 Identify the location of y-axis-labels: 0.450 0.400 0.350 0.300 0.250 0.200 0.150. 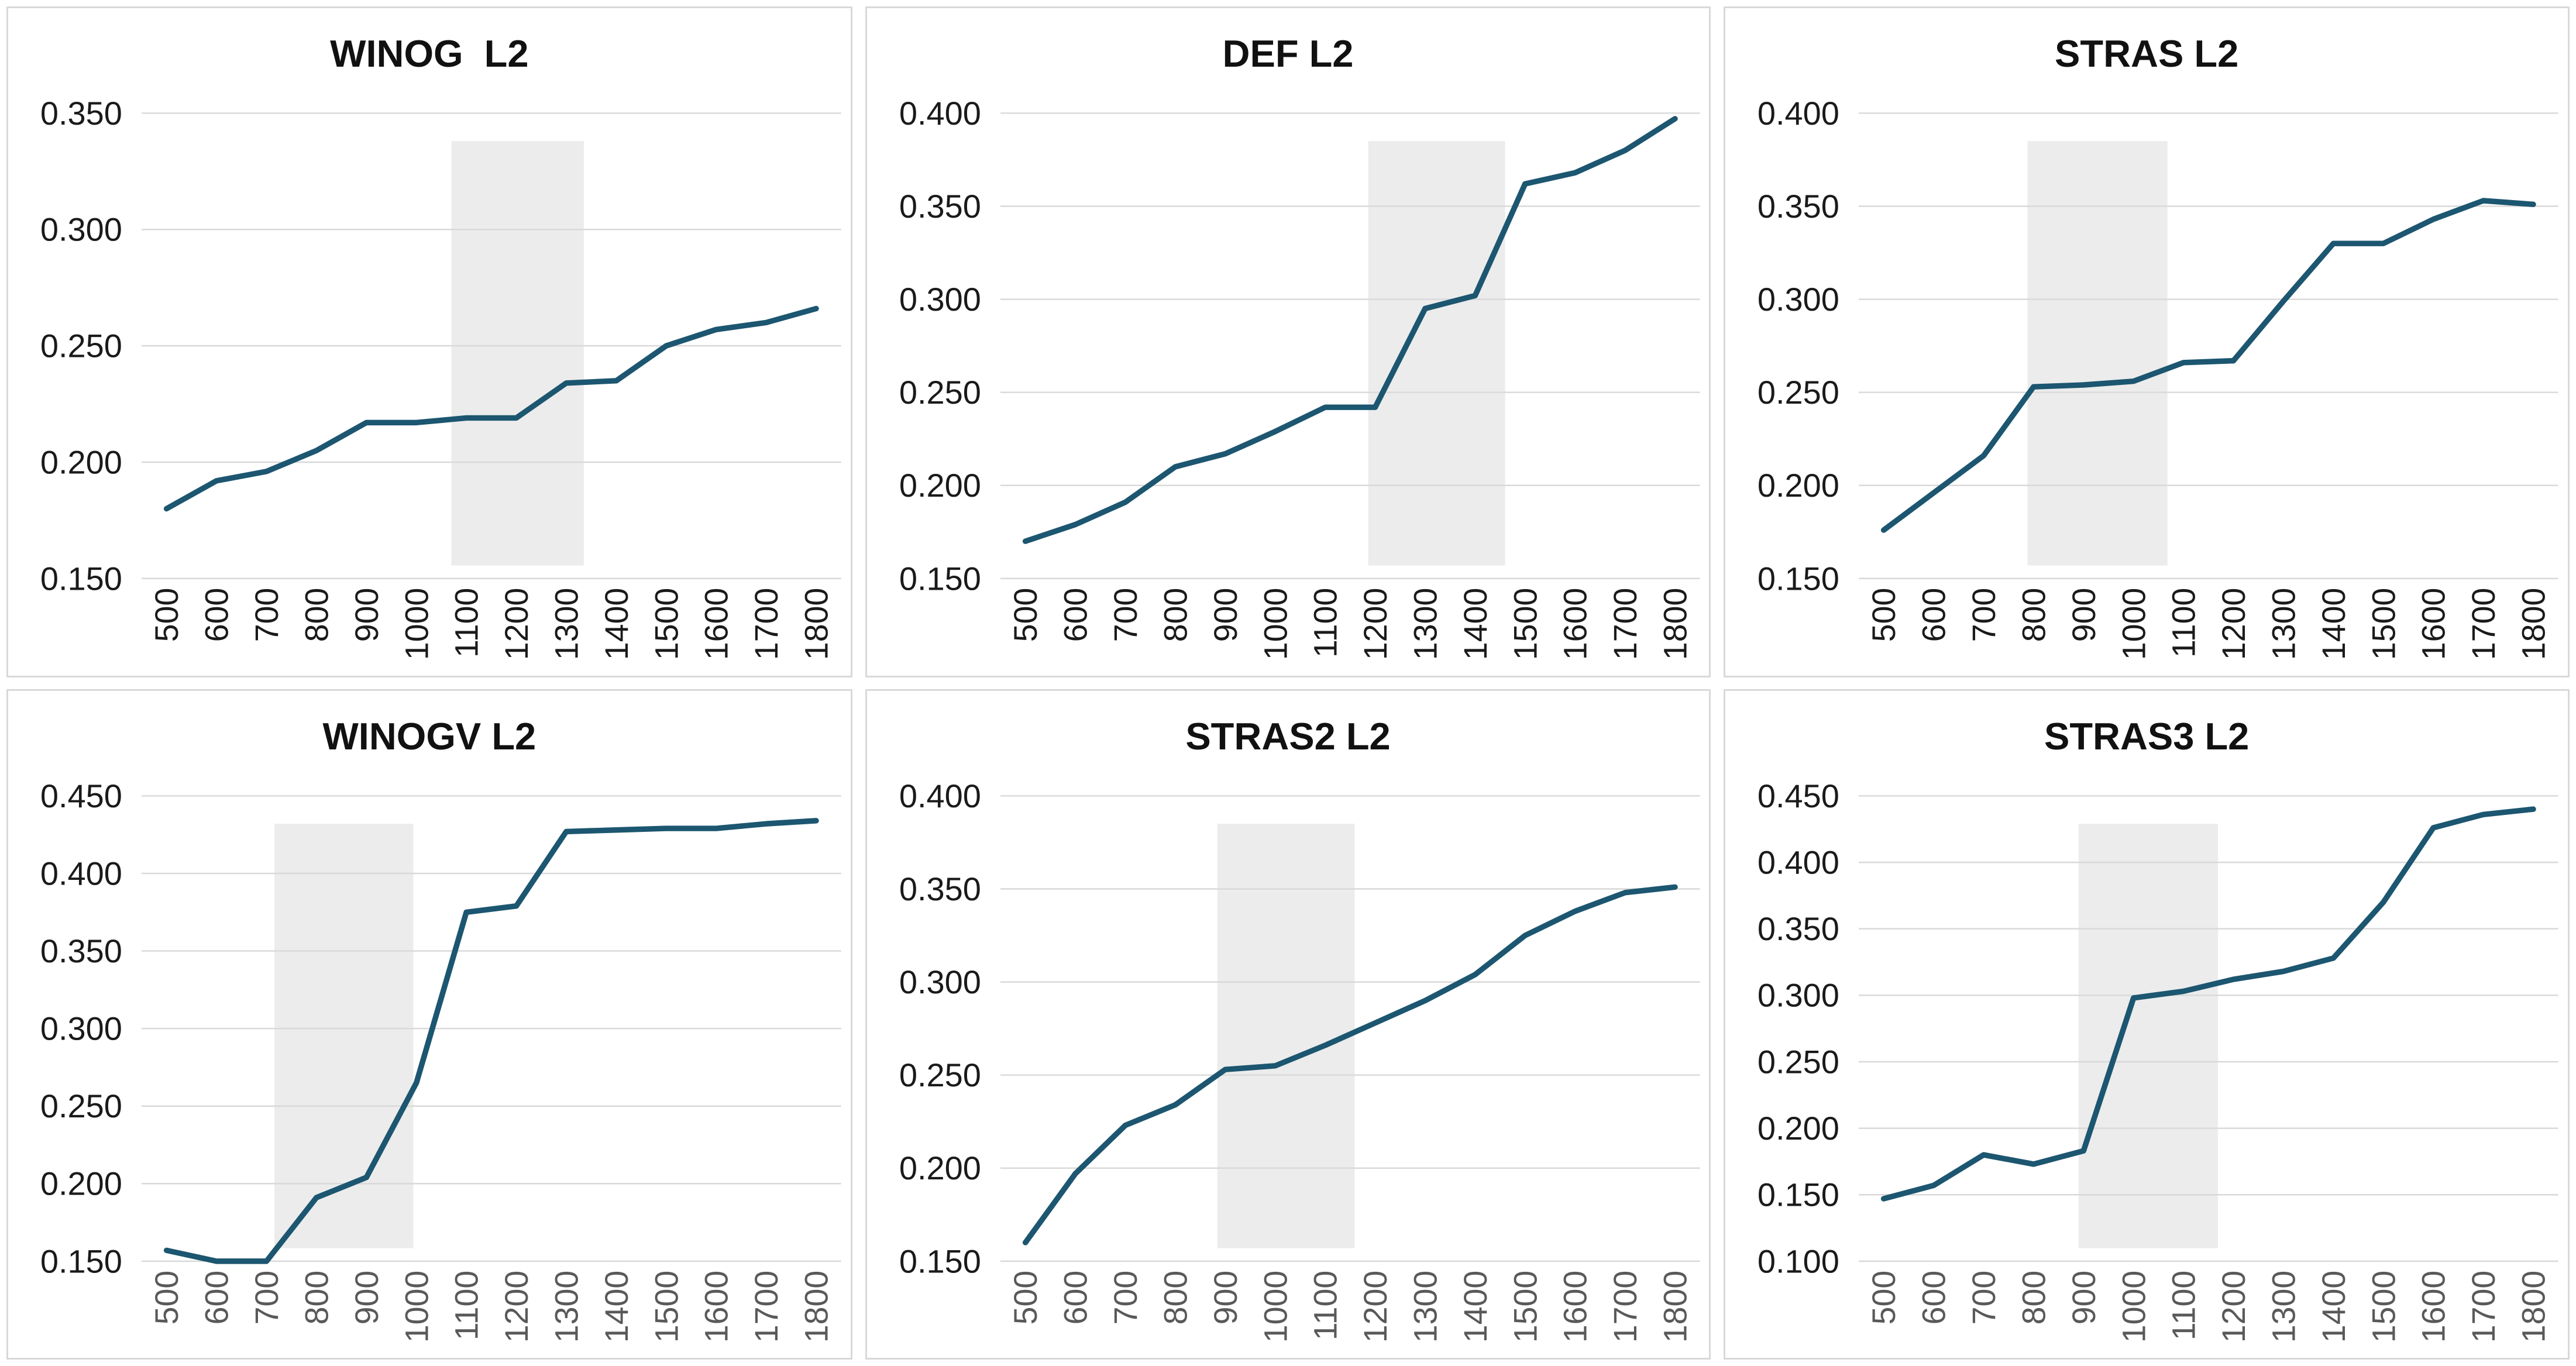
(81, 1028).